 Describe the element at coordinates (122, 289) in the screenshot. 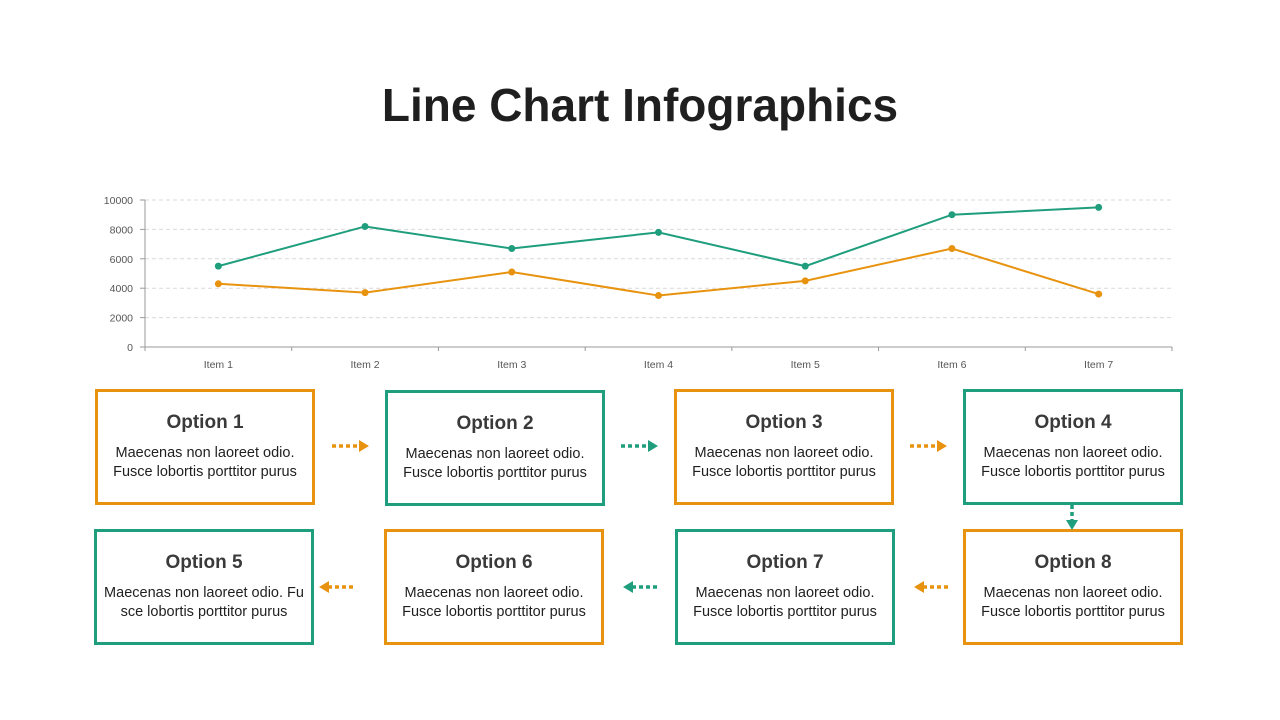

I see `y-tick-label: 4000` at that location.